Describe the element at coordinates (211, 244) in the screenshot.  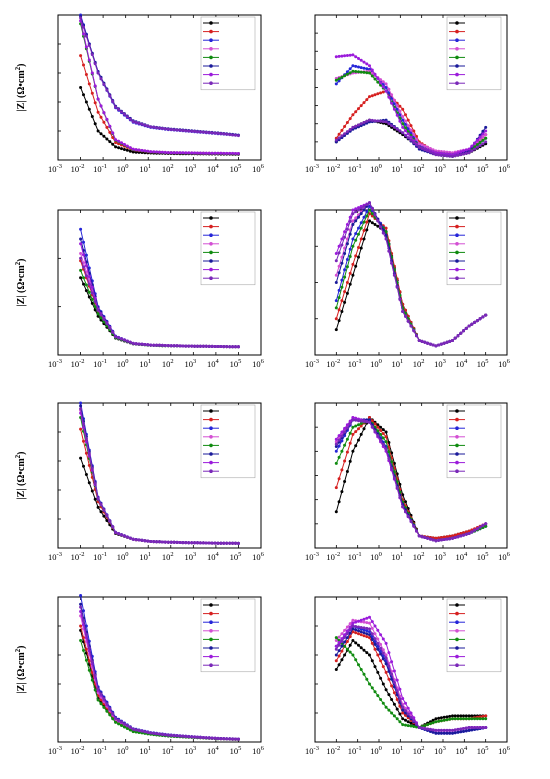
I see `legend-marker-8h` at that location.